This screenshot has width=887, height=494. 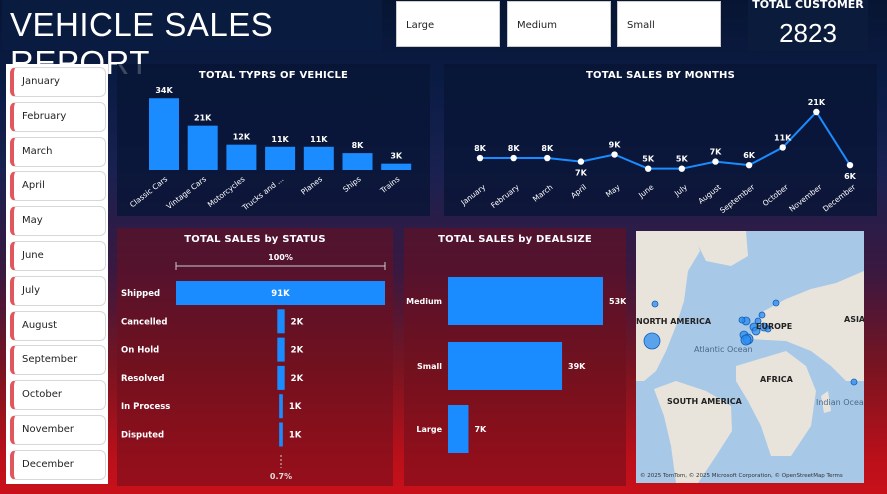 What do you see at coordinates (429, 429) in the screenshot?
I see `category-label: Large` at bounding box center [429, 429].